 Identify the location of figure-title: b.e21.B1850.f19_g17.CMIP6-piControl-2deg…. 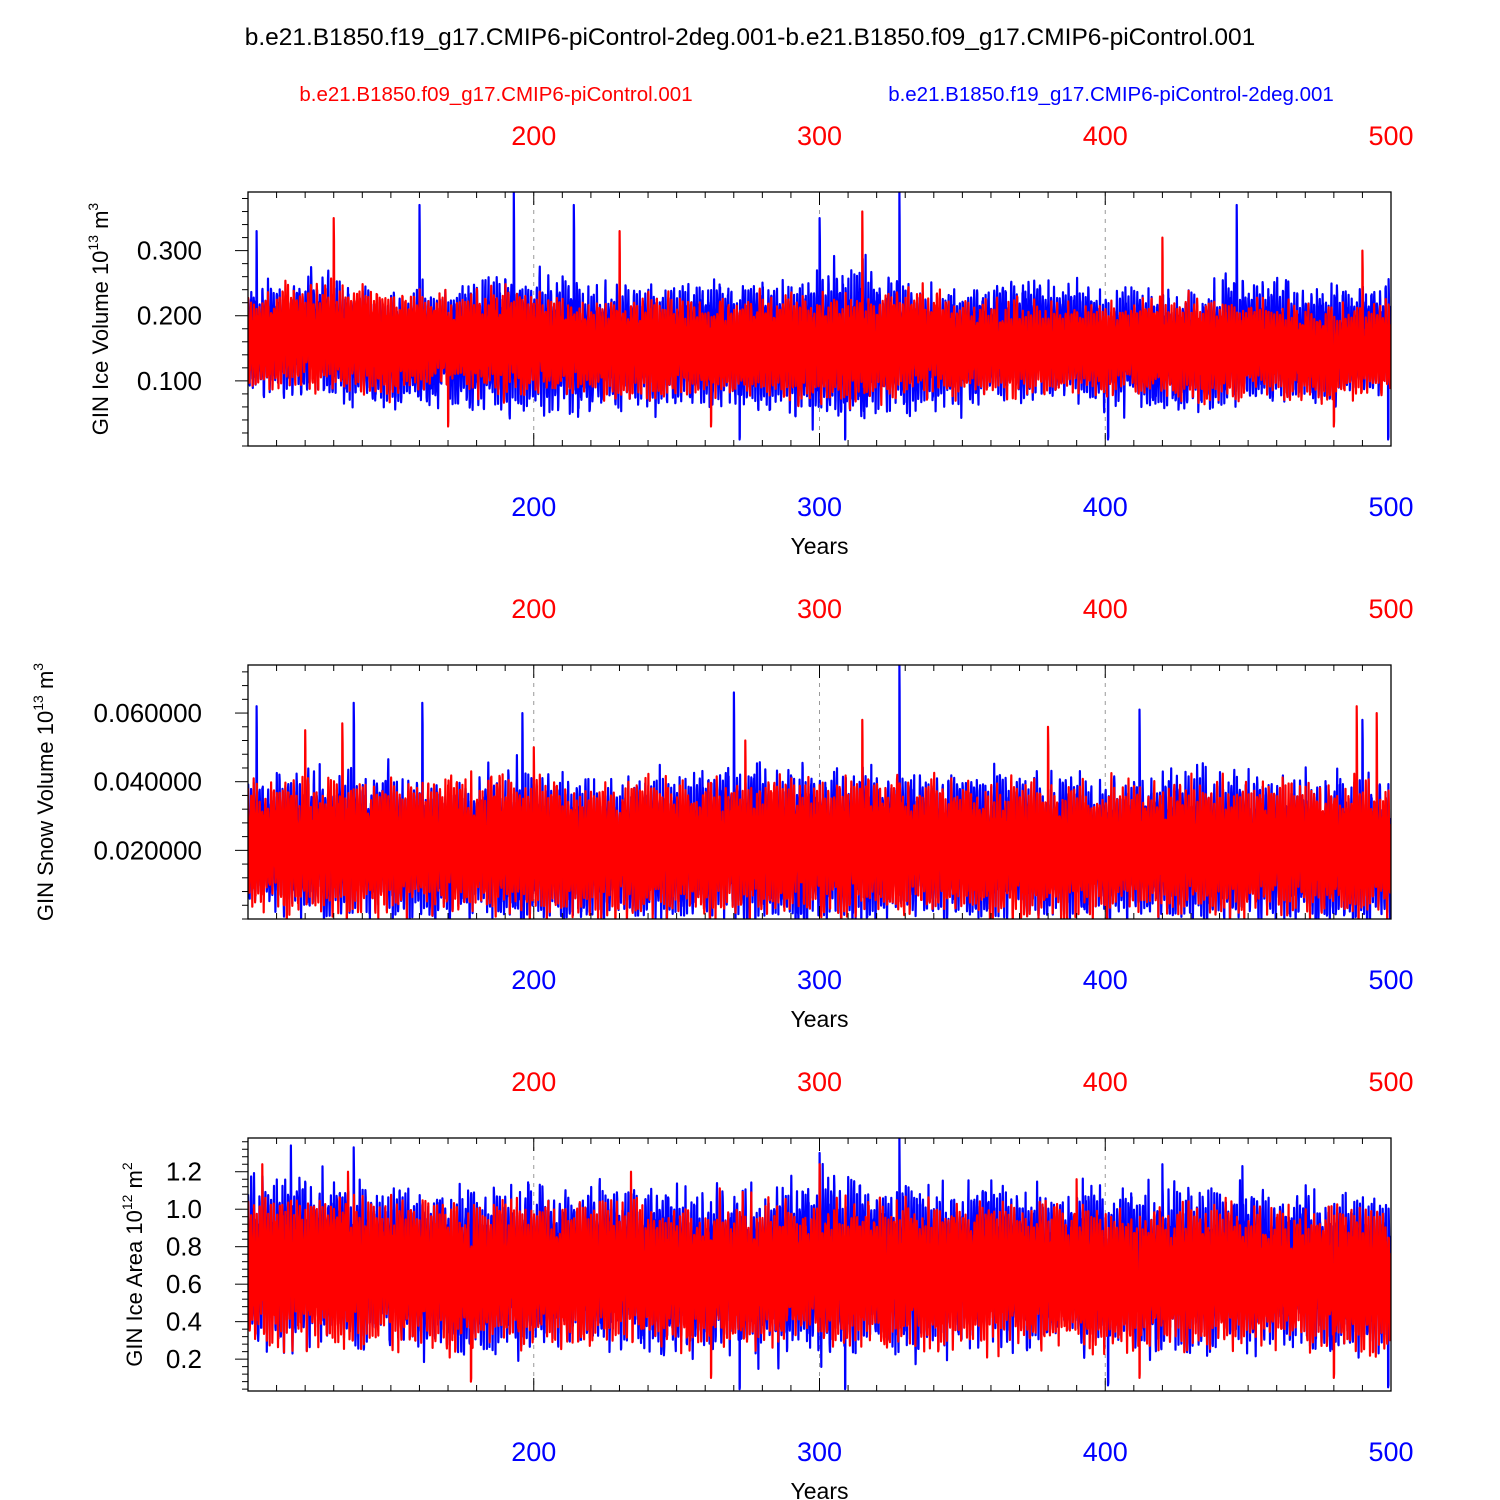
(750, 37).